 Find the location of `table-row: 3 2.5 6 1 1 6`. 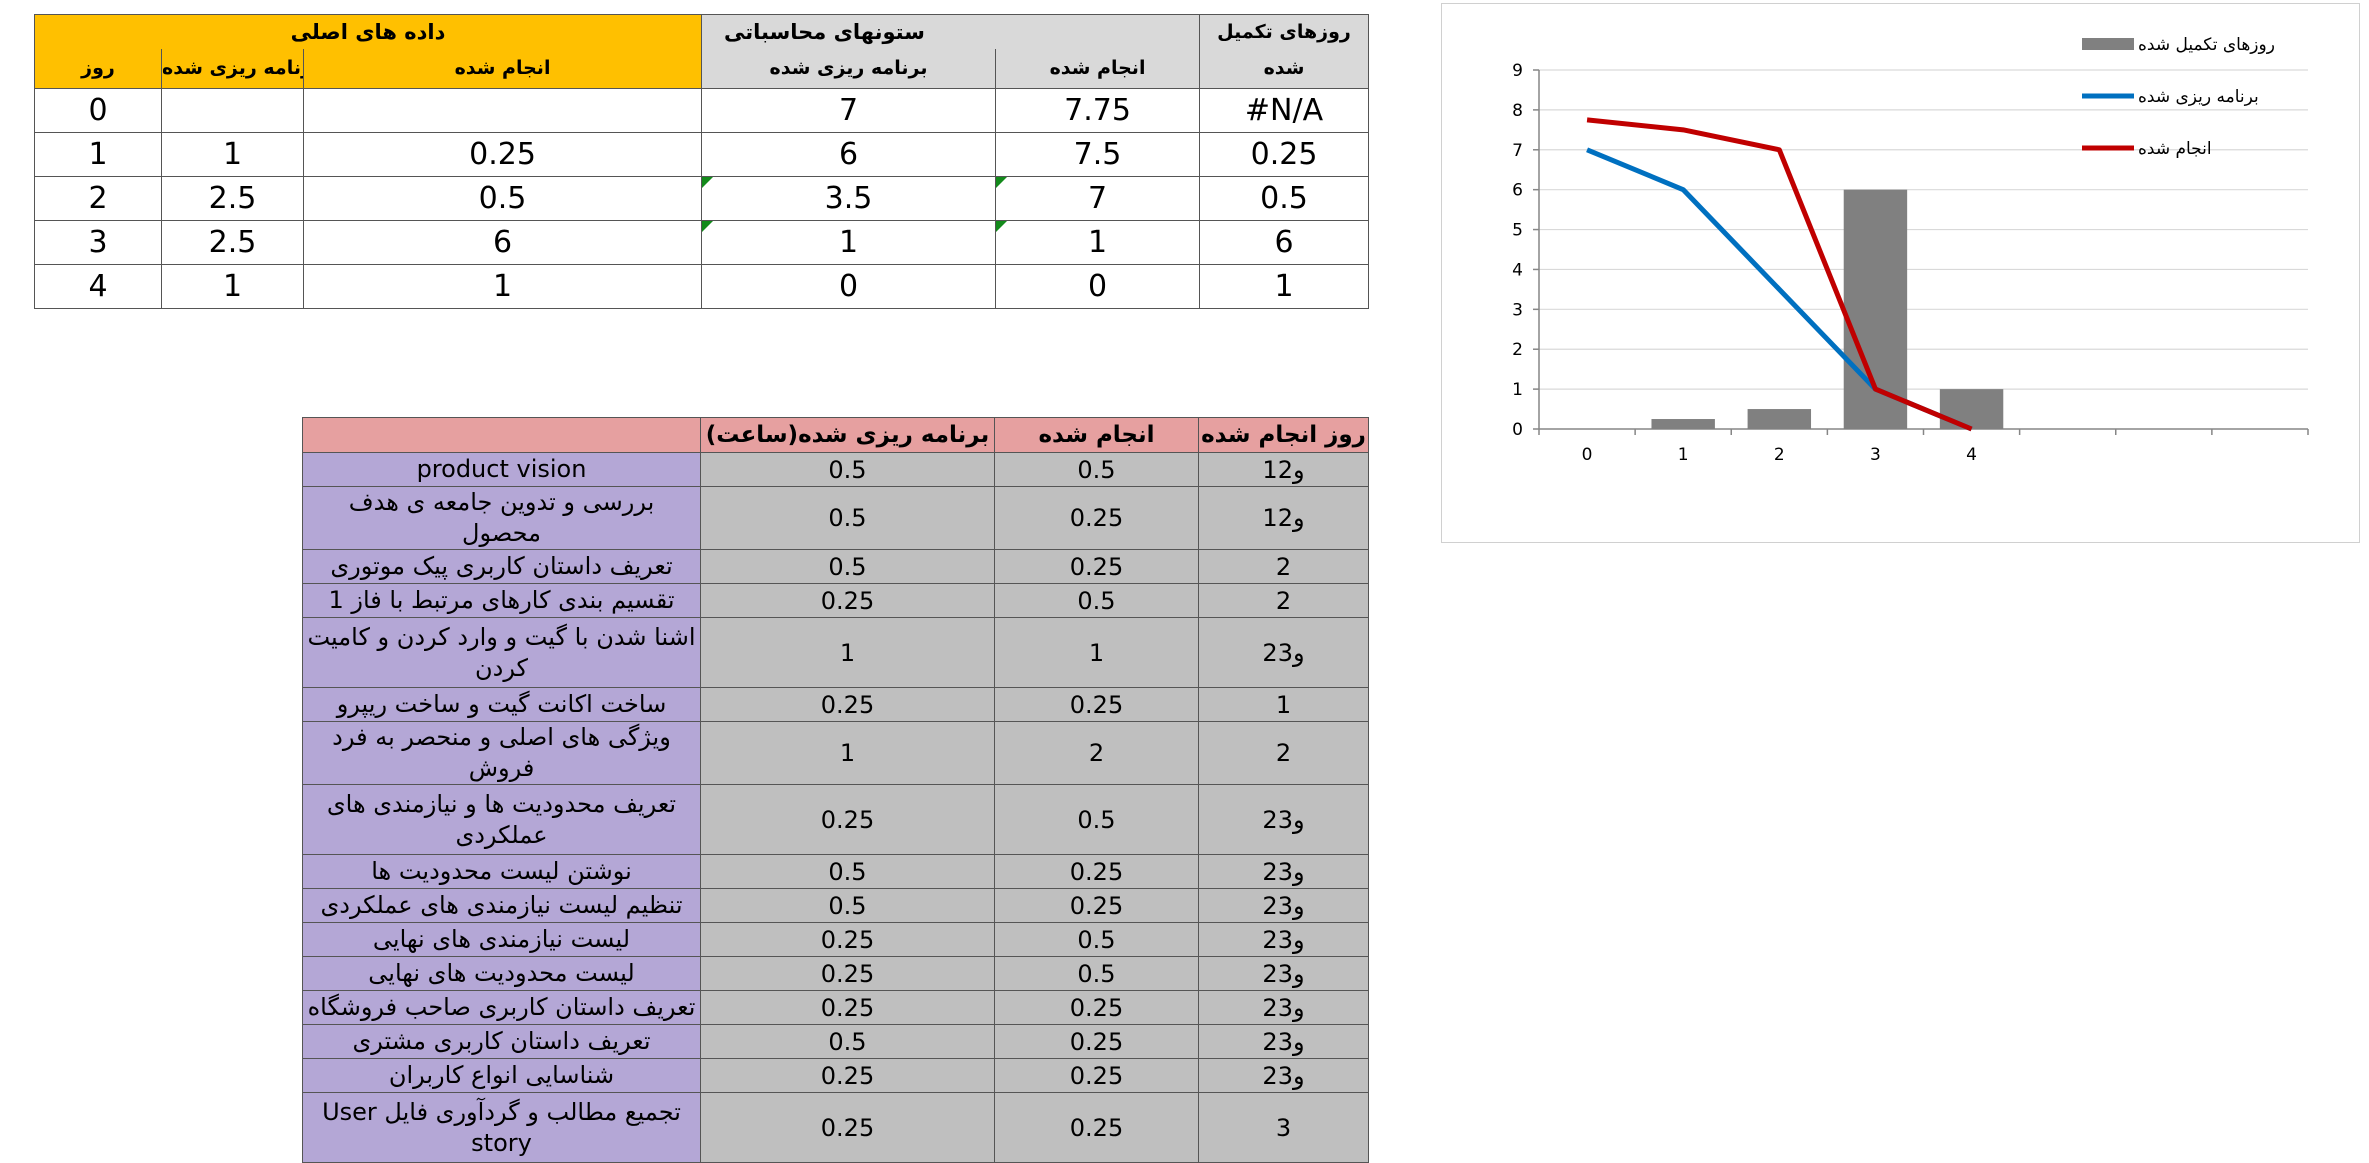

table-row: 3 2.5 6 1 1 6 is located at coordinates (702, 242).